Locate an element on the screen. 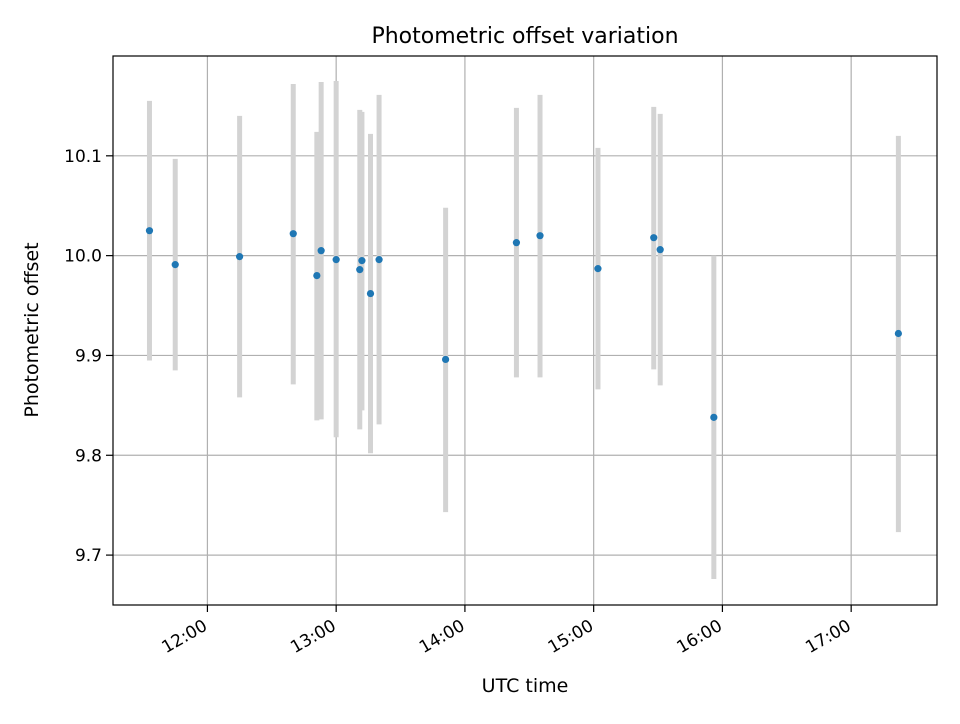 The height and width of the screenshot is (724, 960). y-tick-label: 10.1 is located at coordinates (83, 157).